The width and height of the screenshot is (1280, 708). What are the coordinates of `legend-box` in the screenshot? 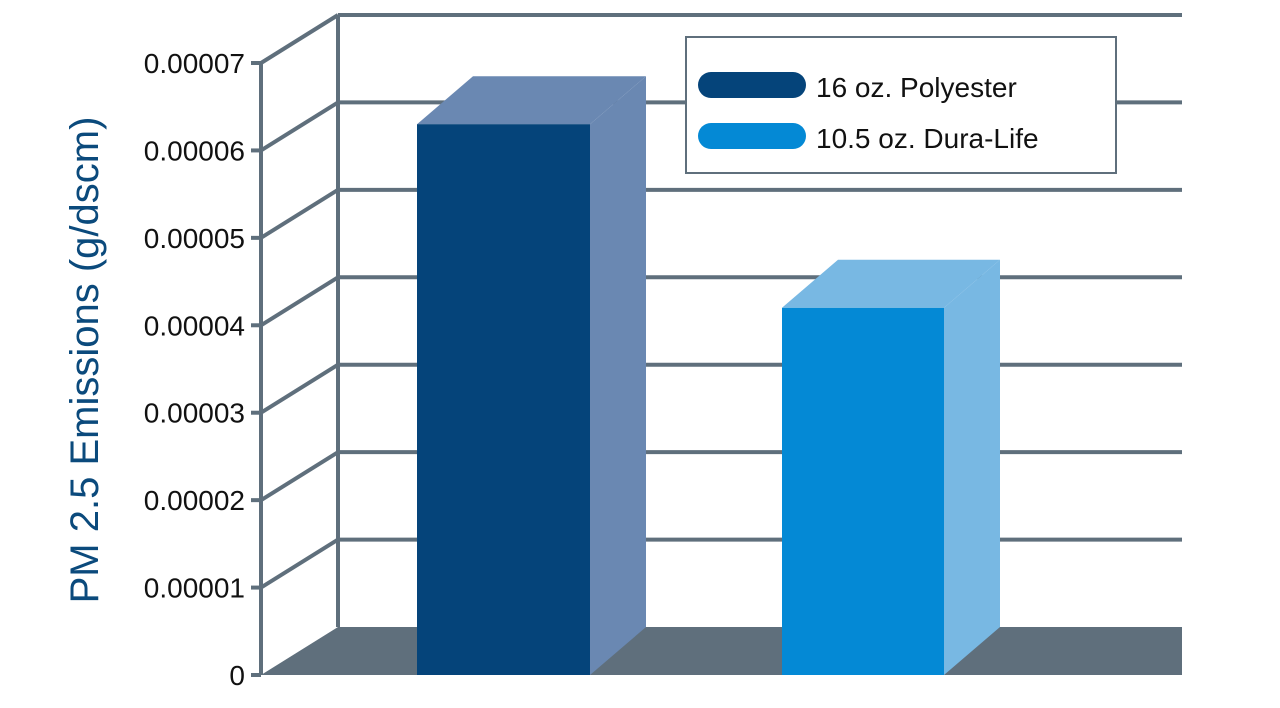 It's located at (901, 105).